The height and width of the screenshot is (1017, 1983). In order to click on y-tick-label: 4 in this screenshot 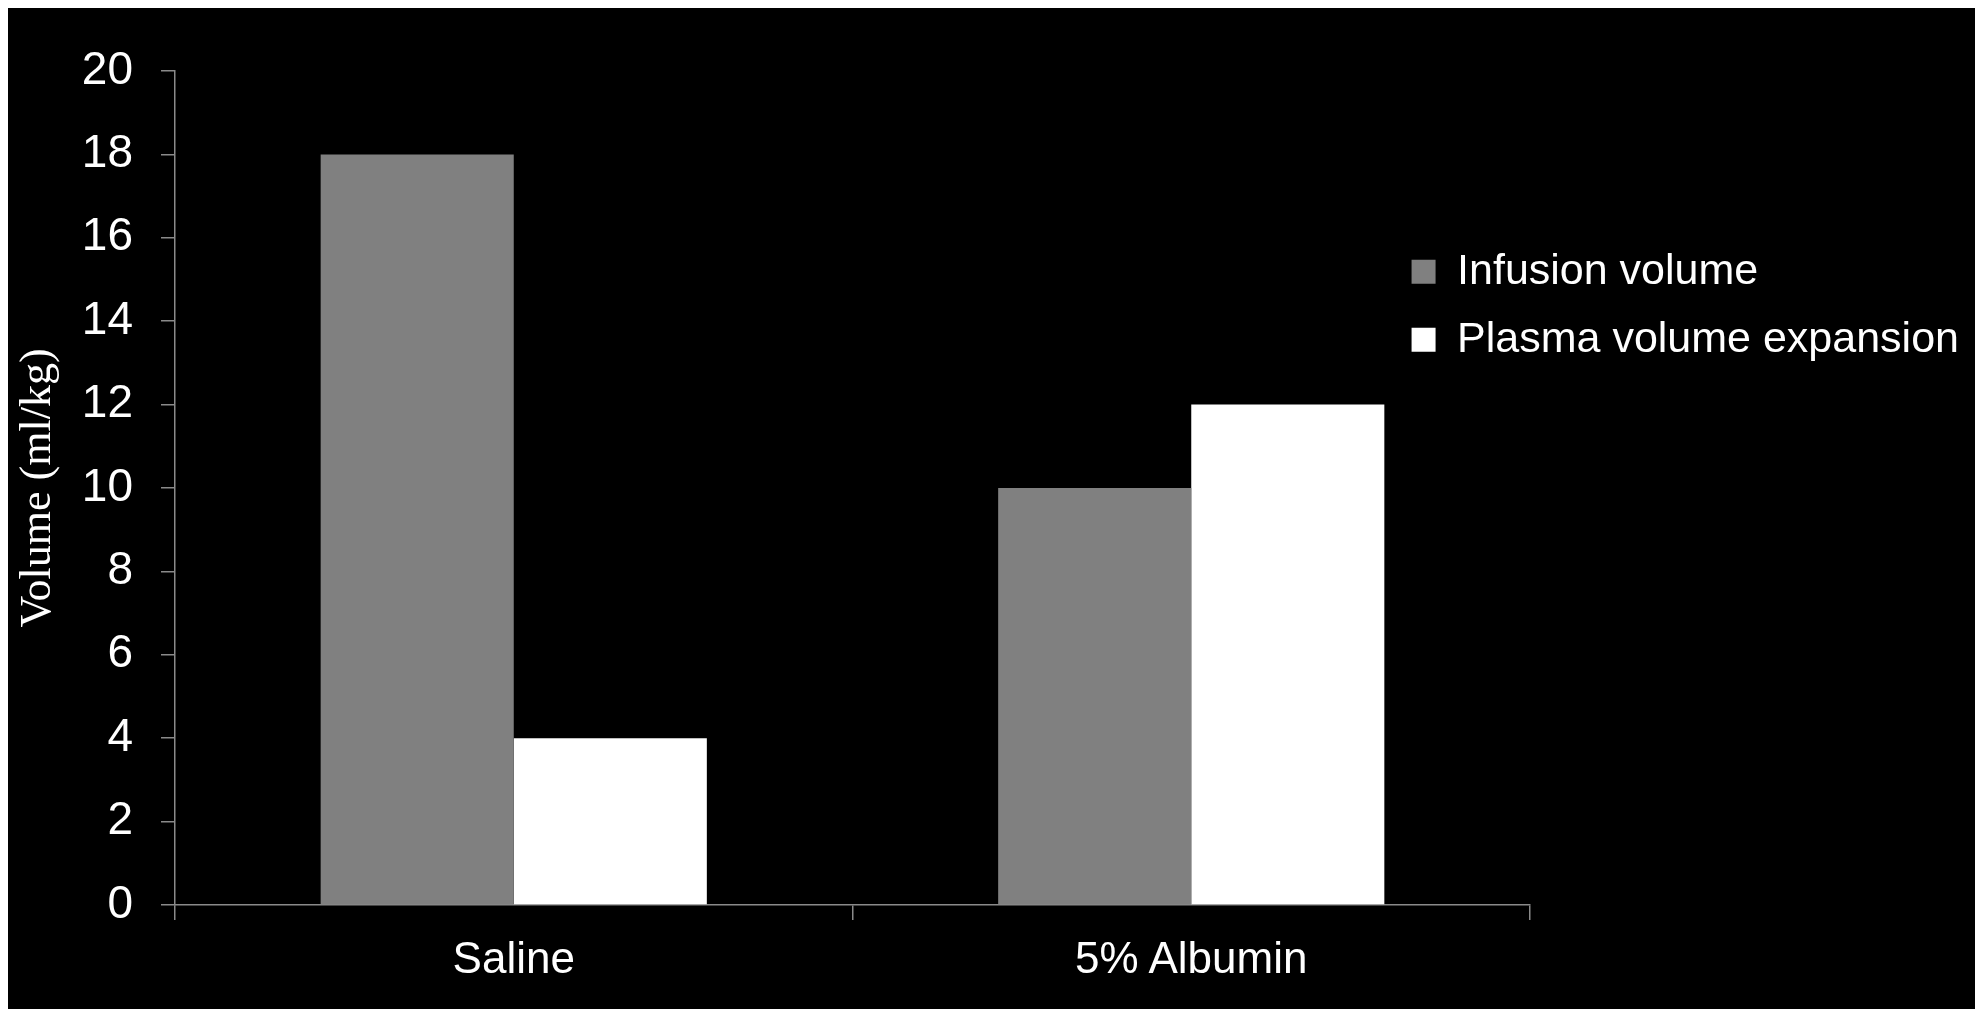, I will do `click(120, 734)`.